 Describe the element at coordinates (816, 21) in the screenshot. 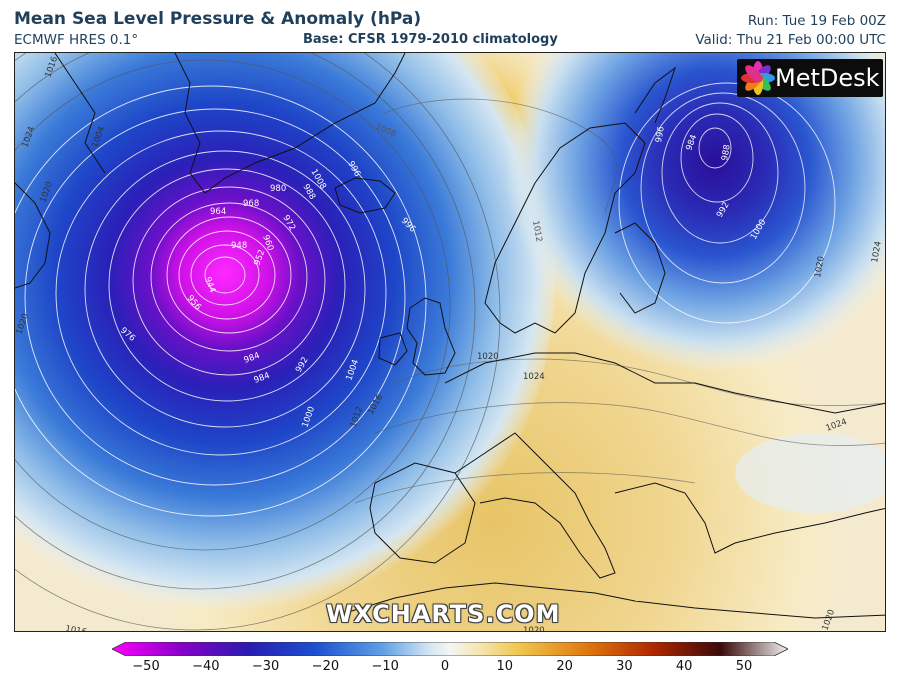

I see `run-label: Run: Tue 19 Feb 00Z` at that location.